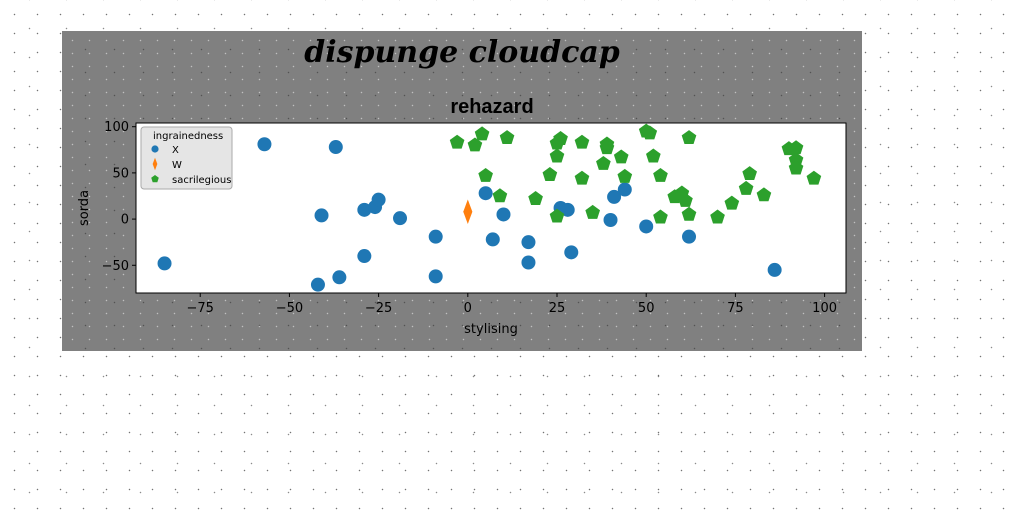 The width and height of the screenshot is (1024, 512). What do you see at coordinates (289, 308) in the screenshot?
I see `x-tick-label: −50` at bounding box center [289, 308].